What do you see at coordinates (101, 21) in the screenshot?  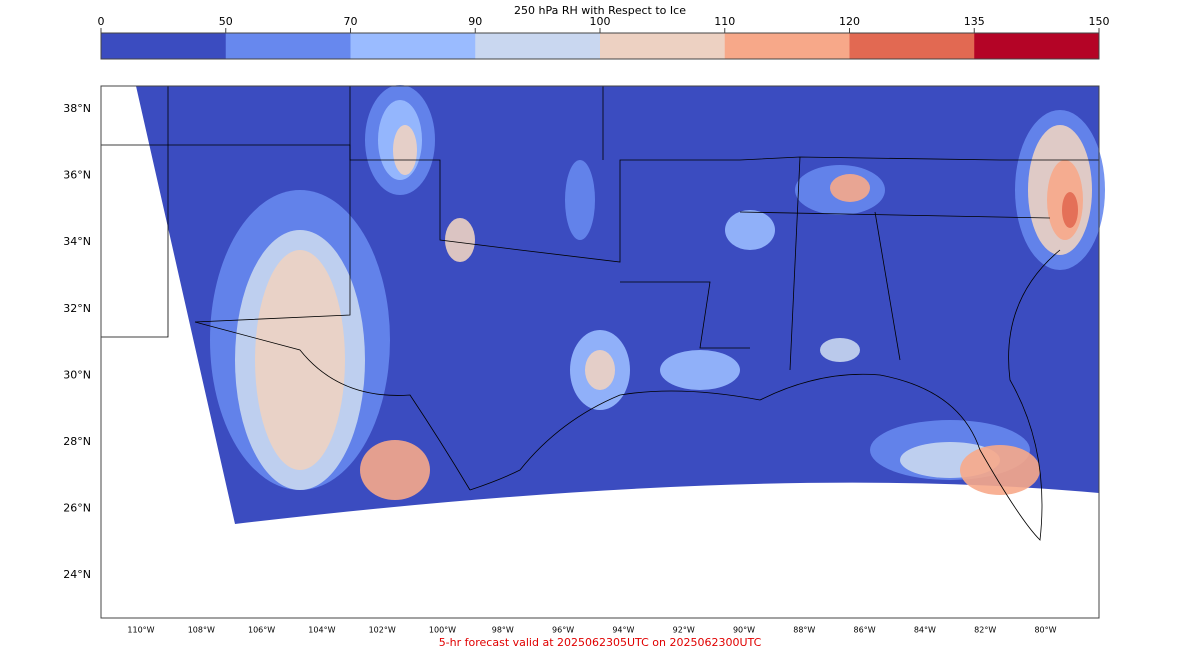 I see `colorbar-tick-label: 0` at bounding box center [101, 21].